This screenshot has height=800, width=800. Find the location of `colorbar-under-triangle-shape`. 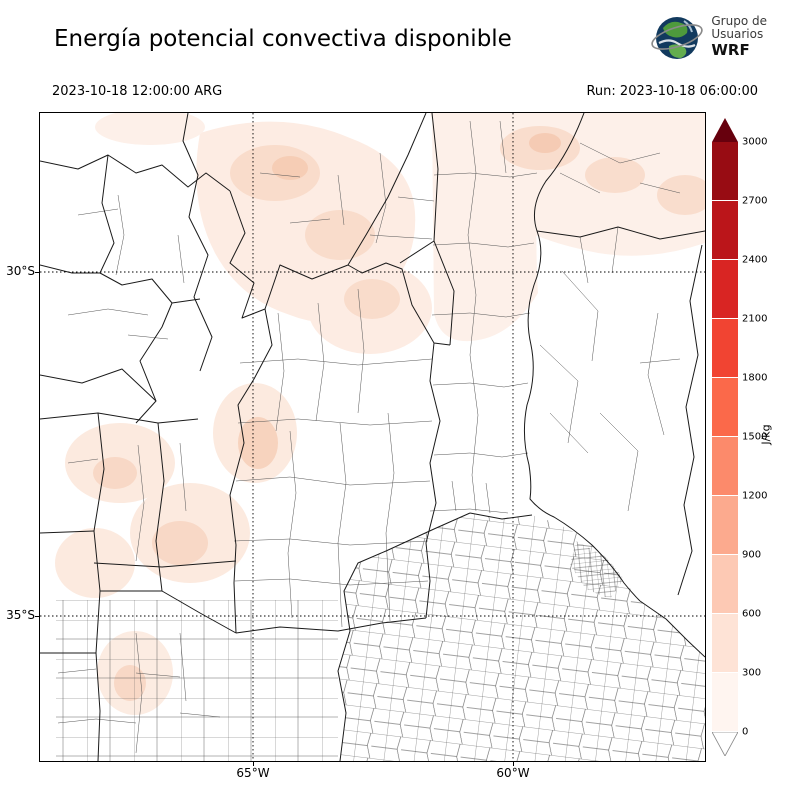

colorbar-under-triangle-shape is located at coordinates (725, 744).